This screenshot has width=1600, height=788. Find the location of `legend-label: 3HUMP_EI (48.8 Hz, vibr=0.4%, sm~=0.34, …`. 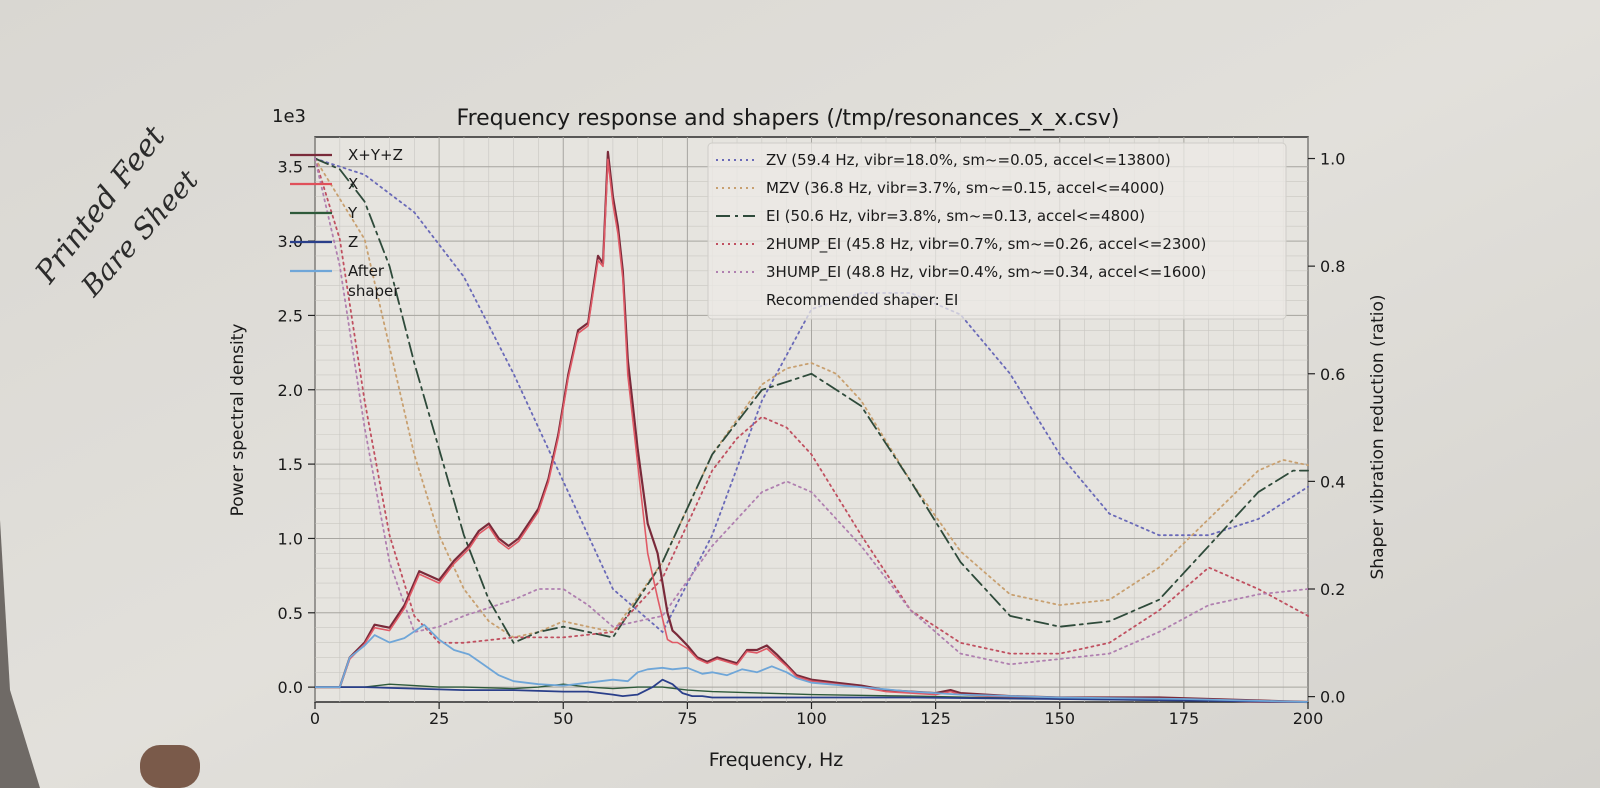

legend-label: 3HUMP_EI (48.8 Hz, vibr=0.4%, sm~=0.34, … is located at coordinates (986, 272).